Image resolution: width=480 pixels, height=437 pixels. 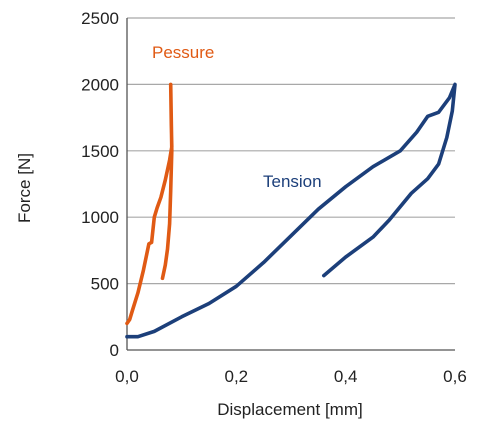 What do you see at coordinates (149, 204) in the screenshot?
I see `series-line-pessure` at bounding box center [149, 204].